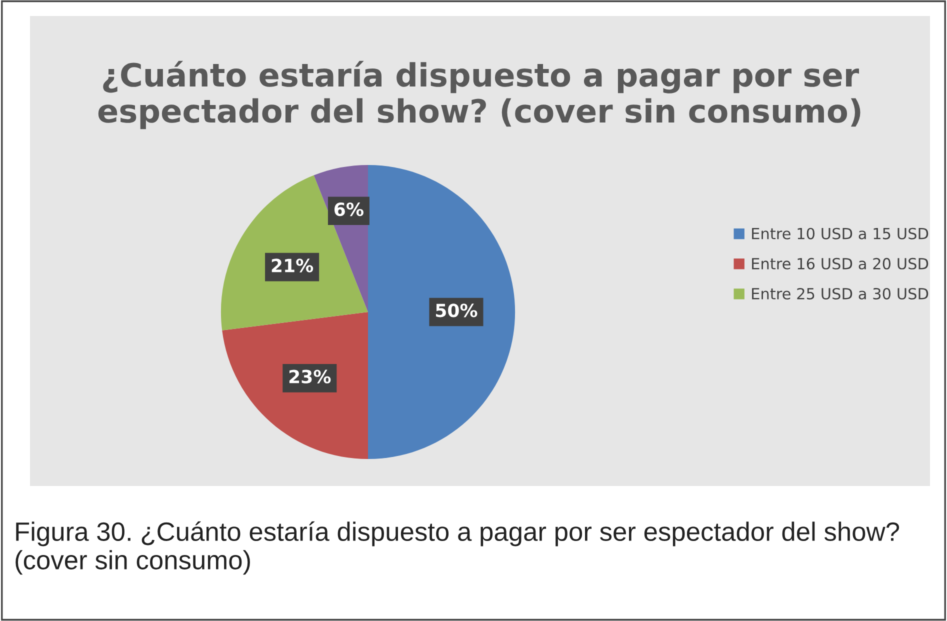 This screenshot has height=621, width=947. Describe the element at coordinates (310, 377) in the screenshot. I see `data-label: 23%` at that location.